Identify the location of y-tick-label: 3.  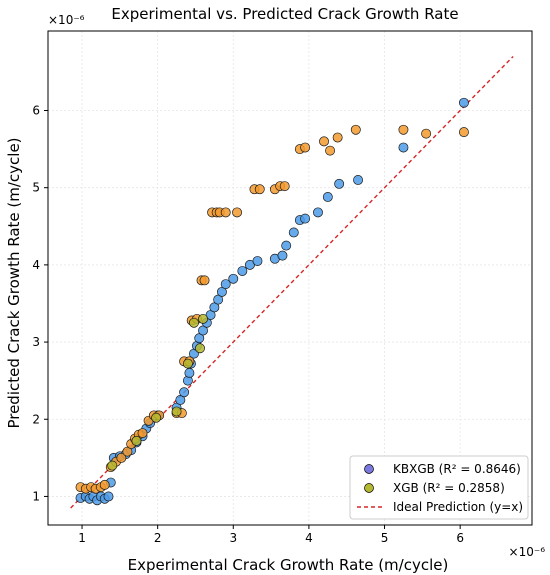
(36, 342).